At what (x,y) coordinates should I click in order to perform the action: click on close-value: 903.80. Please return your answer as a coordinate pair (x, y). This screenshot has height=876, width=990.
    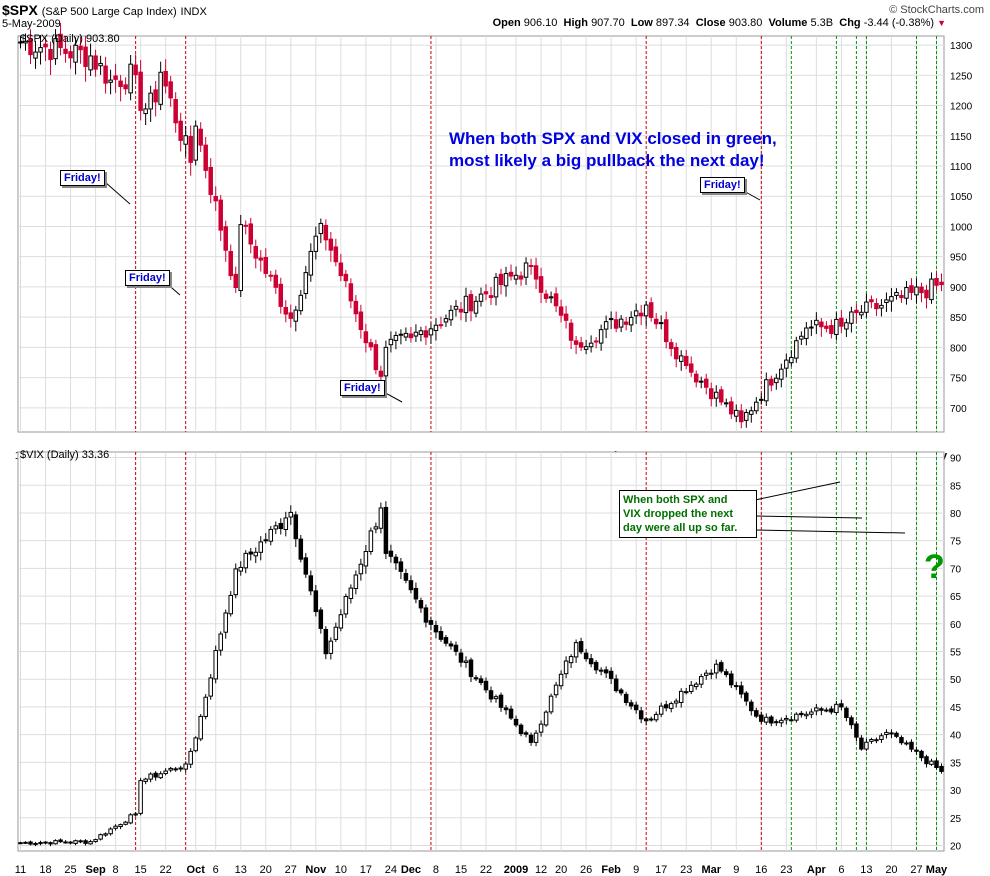
    Looking at the image, I should click on (745, 23).